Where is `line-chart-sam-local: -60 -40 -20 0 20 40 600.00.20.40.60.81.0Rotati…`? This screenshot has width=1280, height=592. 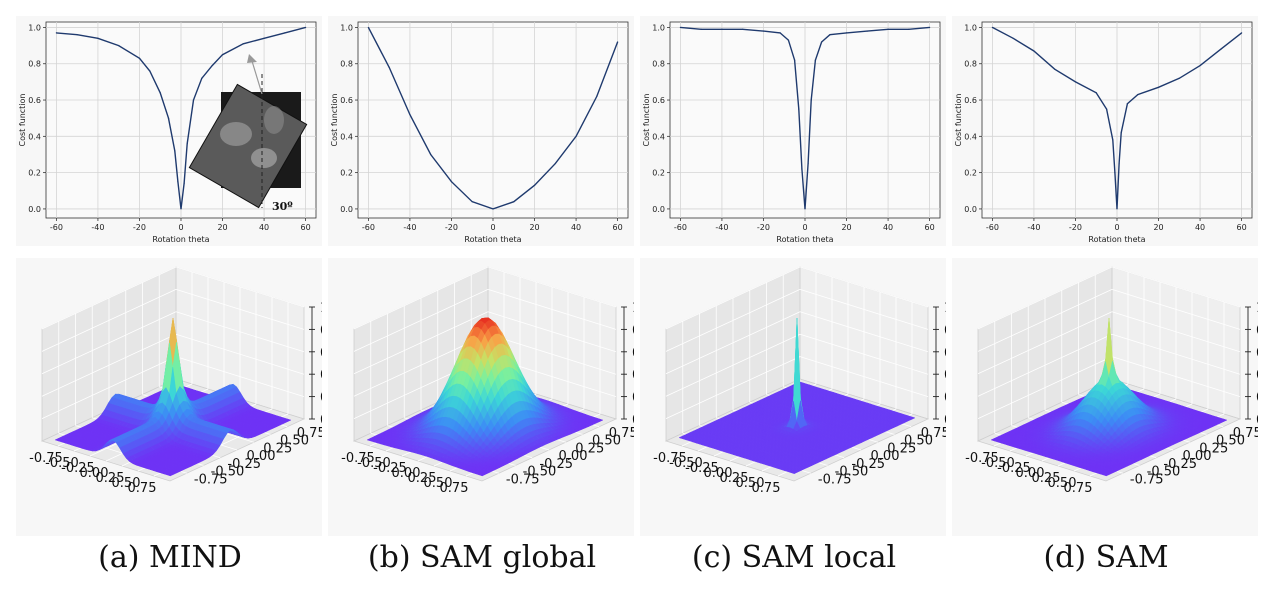 line-chart-sam-local: -60 -40 -20 0 20 40 600.00.20.40.60.81.0Rotati… is located at coordinates (791, 132).